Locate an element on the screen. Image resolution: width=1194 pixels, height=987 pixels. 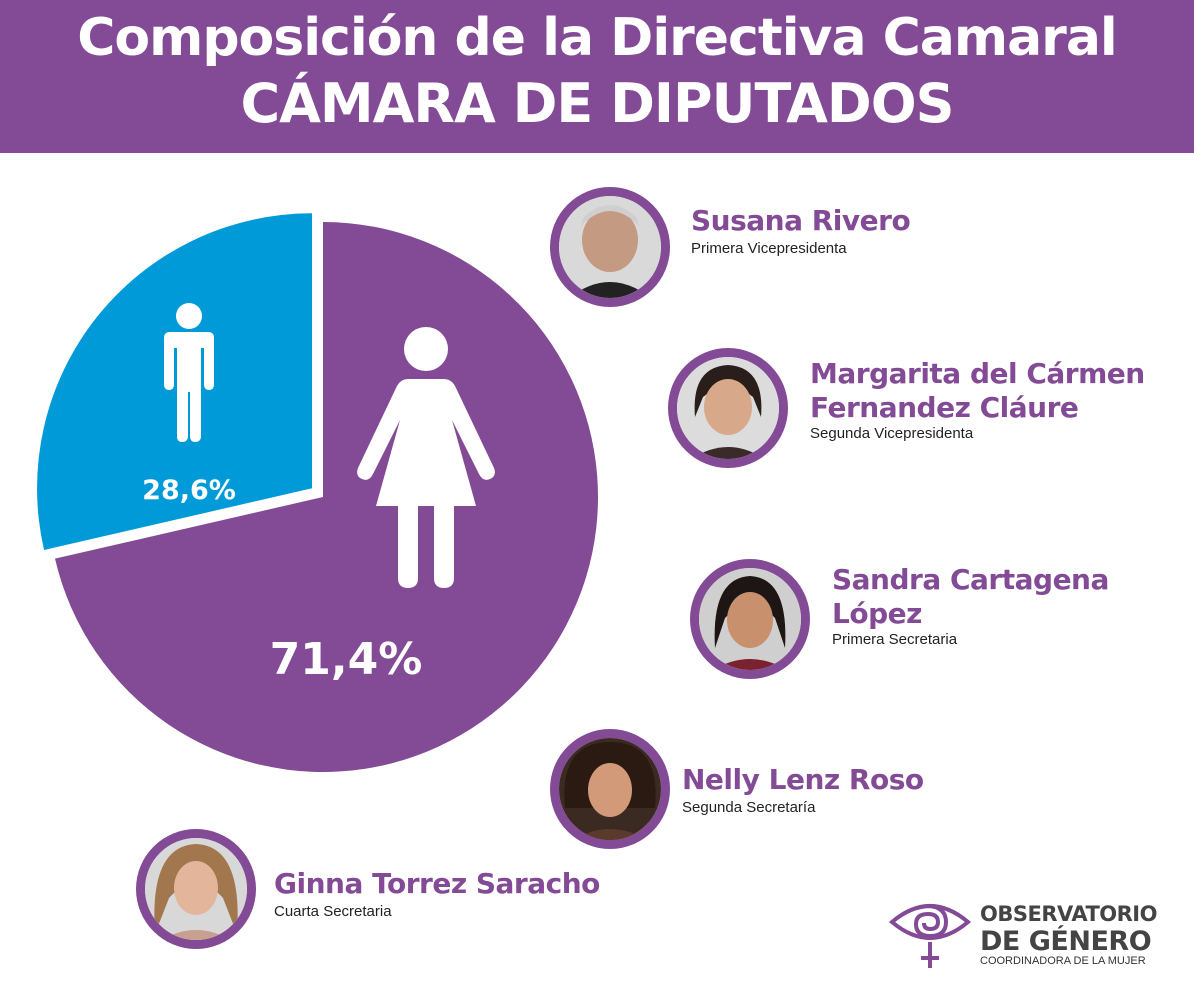
member-role: Segunda Vicepresidenta is located at coordinates (892, 433).